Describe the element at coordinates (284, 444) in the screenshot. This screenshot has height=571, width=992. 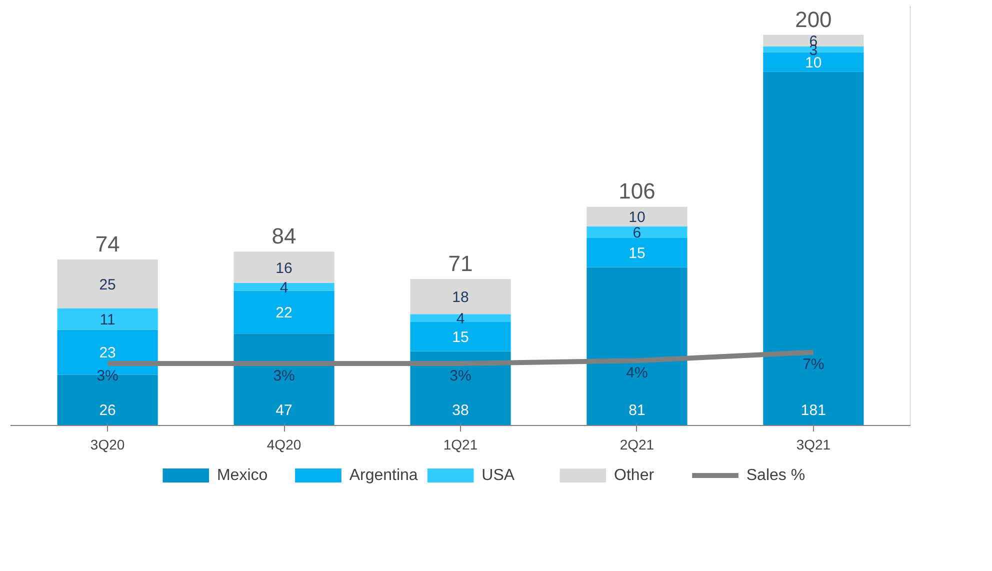
I see `x-tick-label: 4Q20` at that location.